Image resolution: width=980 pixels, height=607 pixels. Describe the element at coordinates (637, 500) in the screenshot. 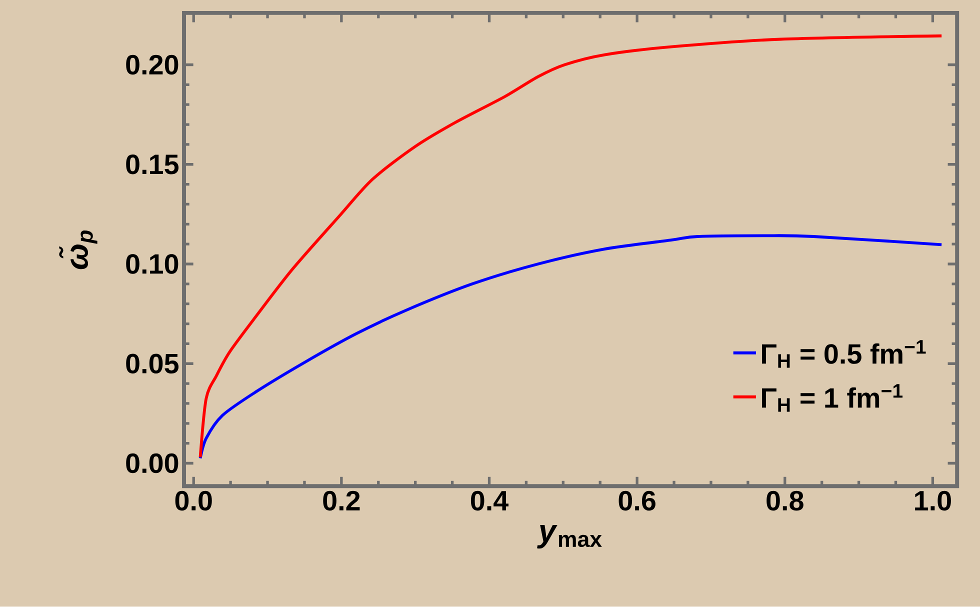

I see `x-tick-label: 0.6` at that location.